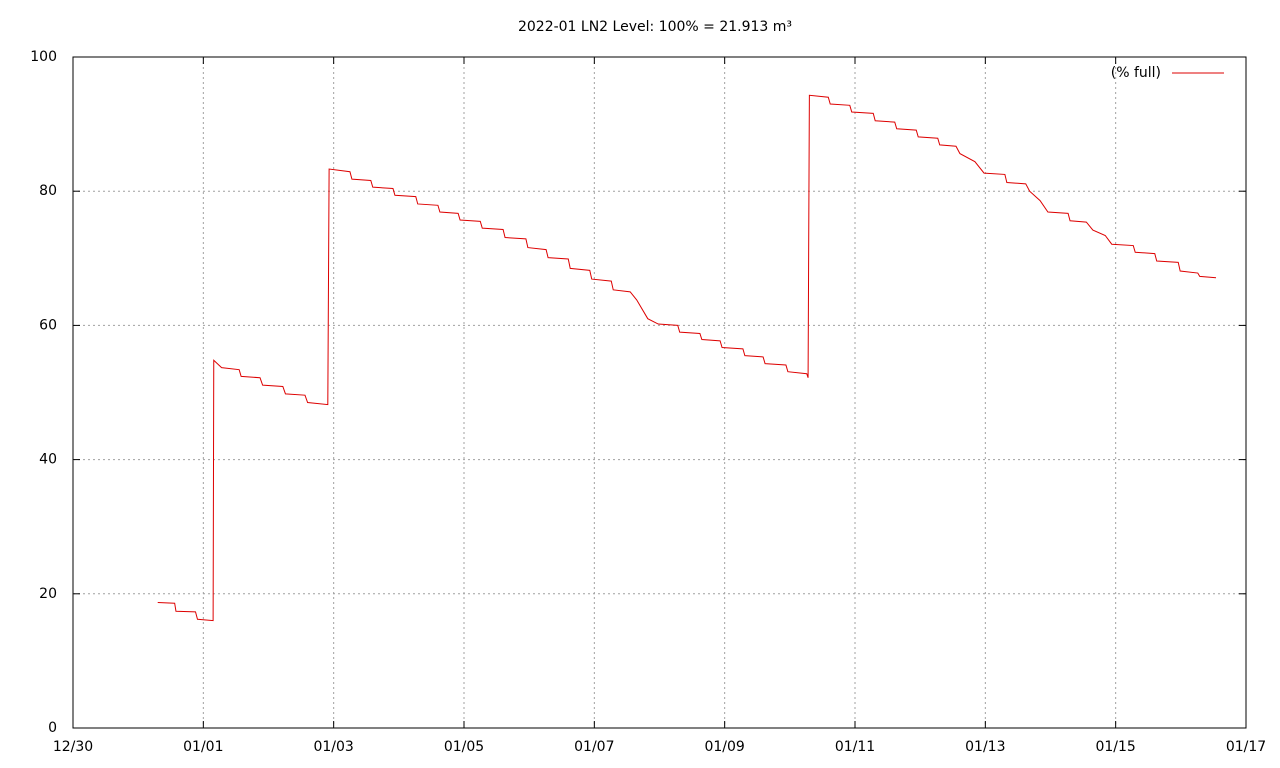 The width and height of the screenshot is (1280, 768). What do you see at coordinates (48, 191) in the screenshot?
I see `y-tick-label: 80` at bounding box center [48, 191].